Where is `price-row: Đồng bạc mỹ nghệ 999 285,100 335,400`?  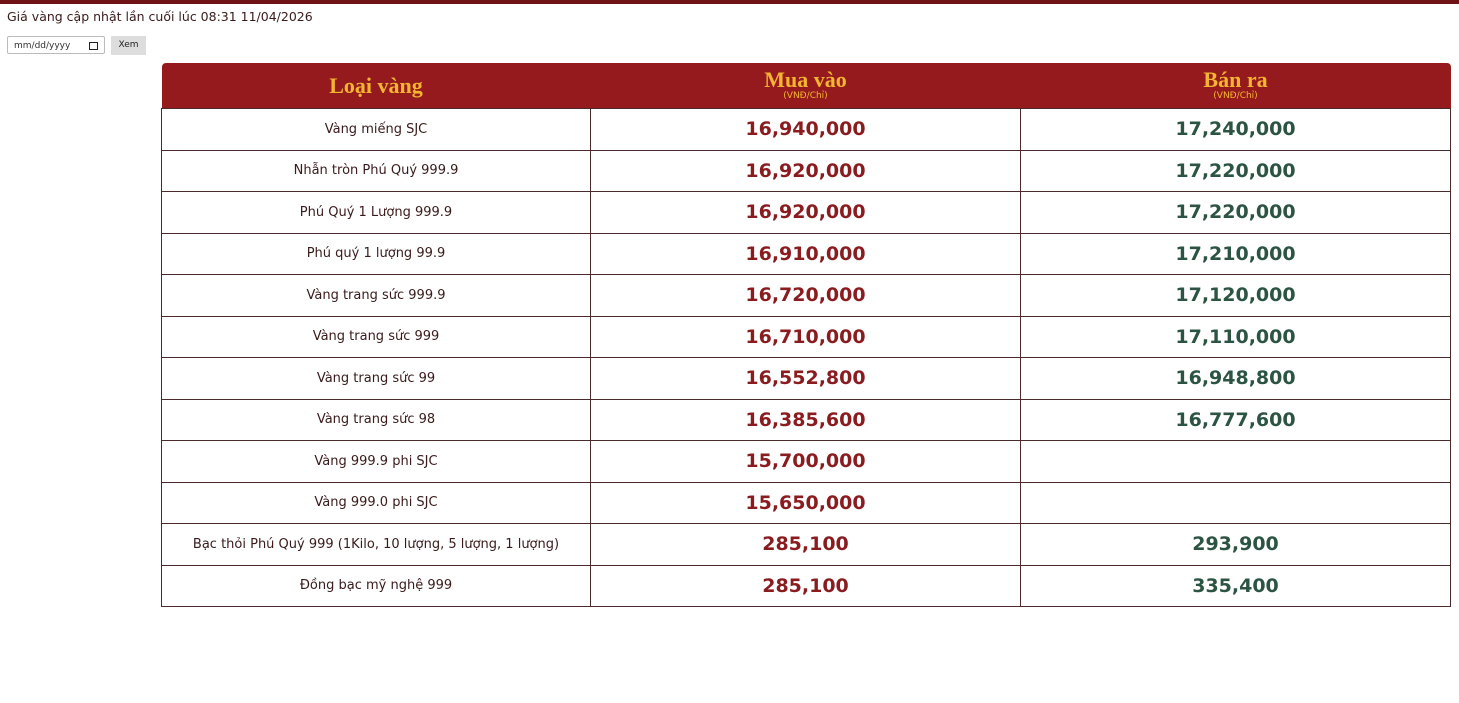
price-row: Đồng bạc mỹ nghệ 999 285,100 335,400 is located at coordinates (806, 585).